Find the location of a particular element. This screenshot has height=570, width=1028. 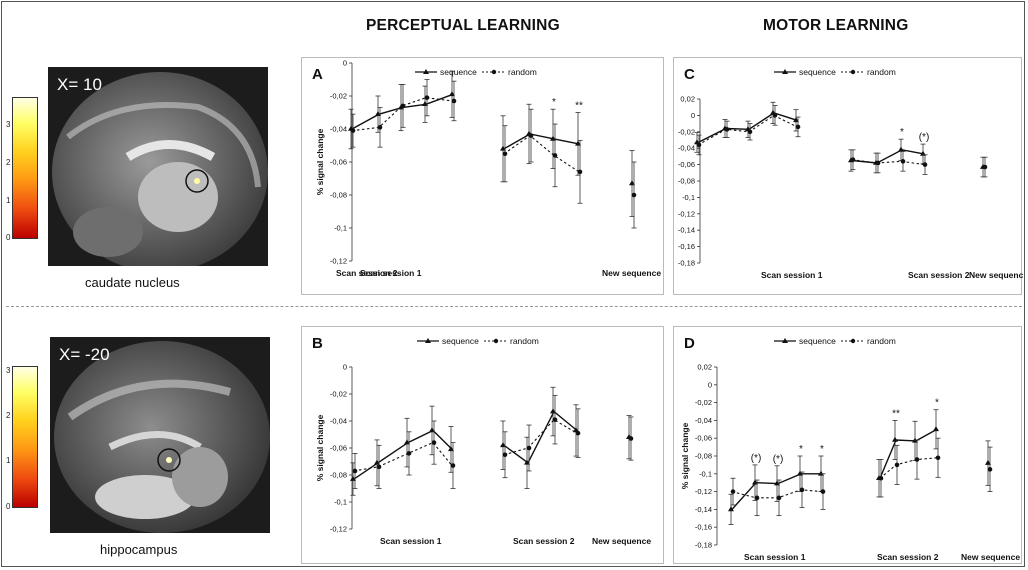

perceptual-learning-title: PERCEPTUAL LEARNING is located at coordinates (463, 25).